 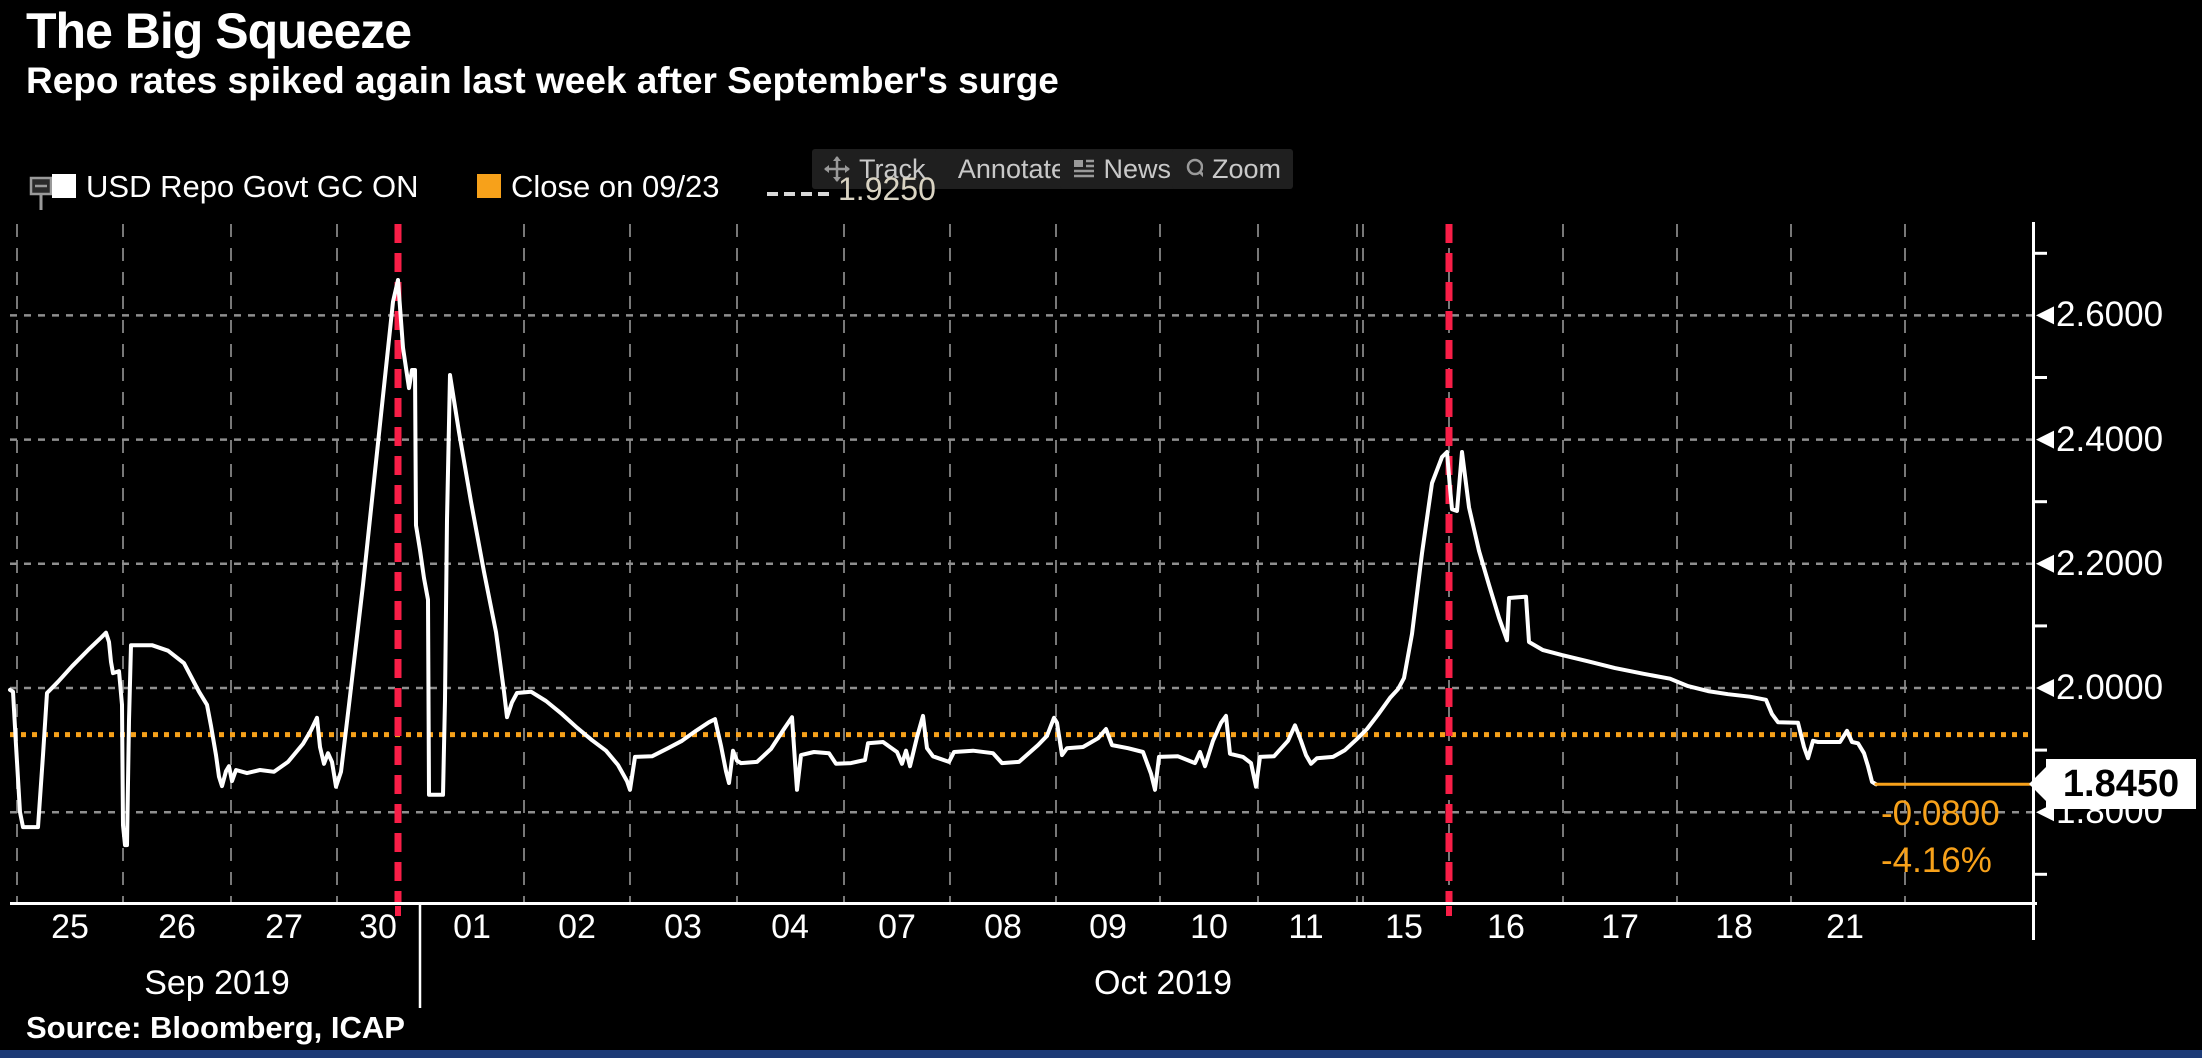 I want to click on last-price-badge: 1.8450, so click(x=2112, y=784).